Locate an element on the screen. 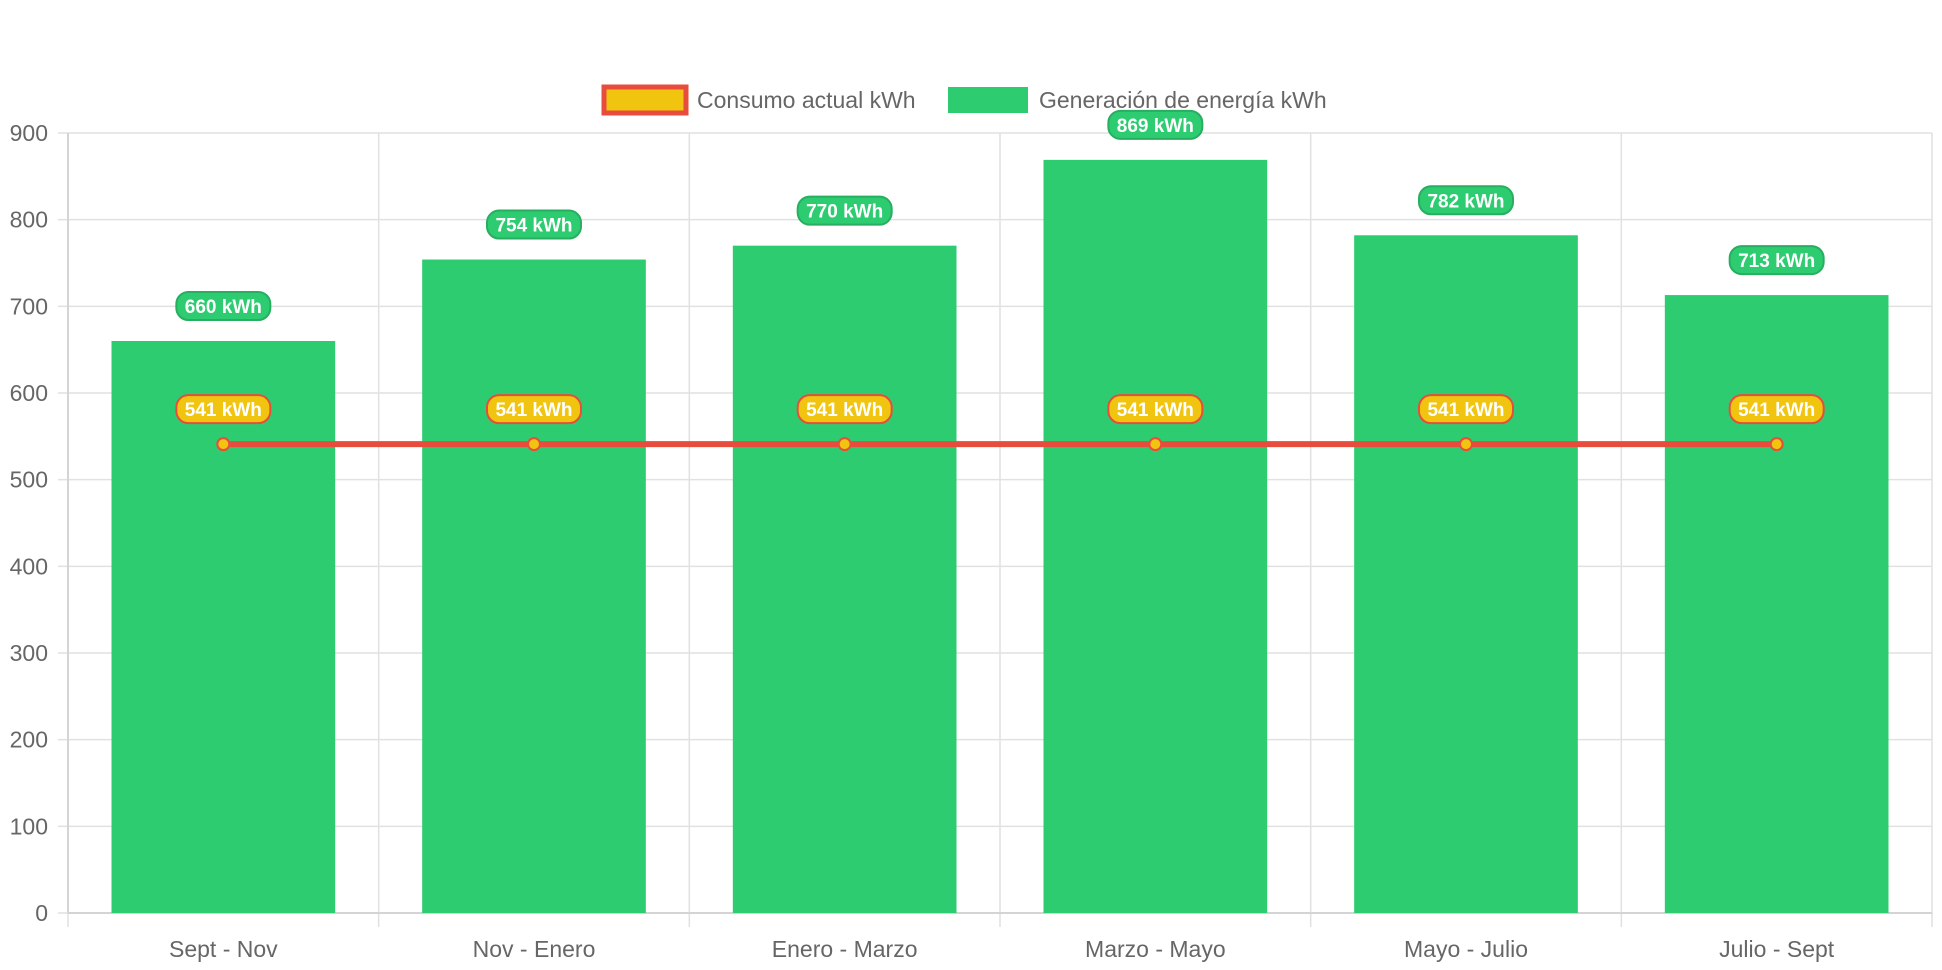 This screenshot has height=970, width=1942. bar-data-label: 770 kWh is located at coordinates (844, 212).